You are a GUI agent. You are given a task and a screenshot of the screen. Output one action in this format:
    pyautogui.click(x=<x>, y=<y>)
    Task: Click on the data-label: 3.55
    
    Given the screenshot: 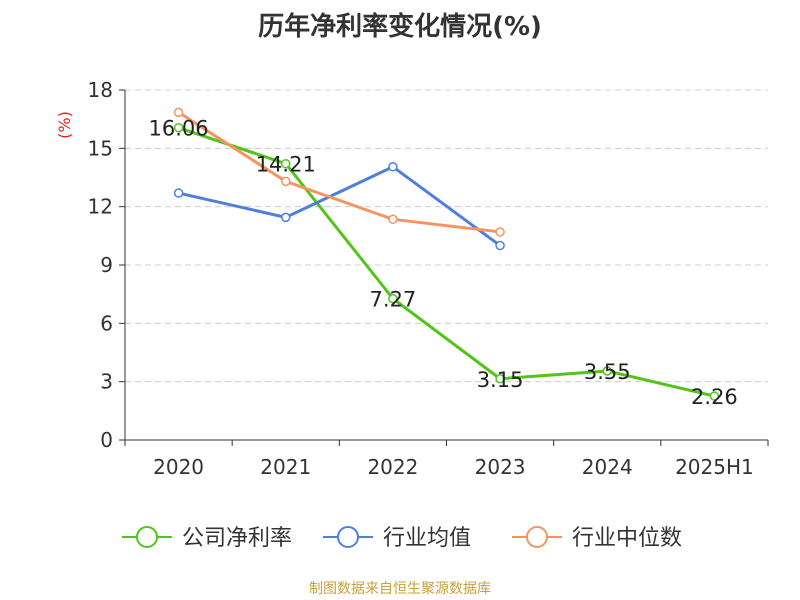 What is the action you would take?
    pyautogui.click(x=607, y=372)
    